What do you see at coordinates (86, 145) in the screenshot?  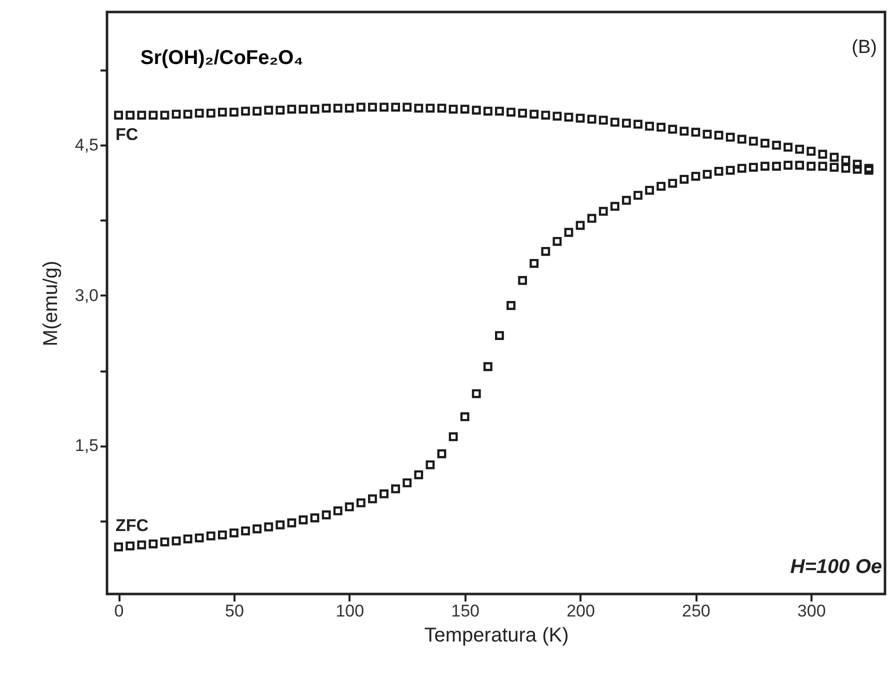 I see `y-tick-label: 4,5` at bounding box center [86, 145].